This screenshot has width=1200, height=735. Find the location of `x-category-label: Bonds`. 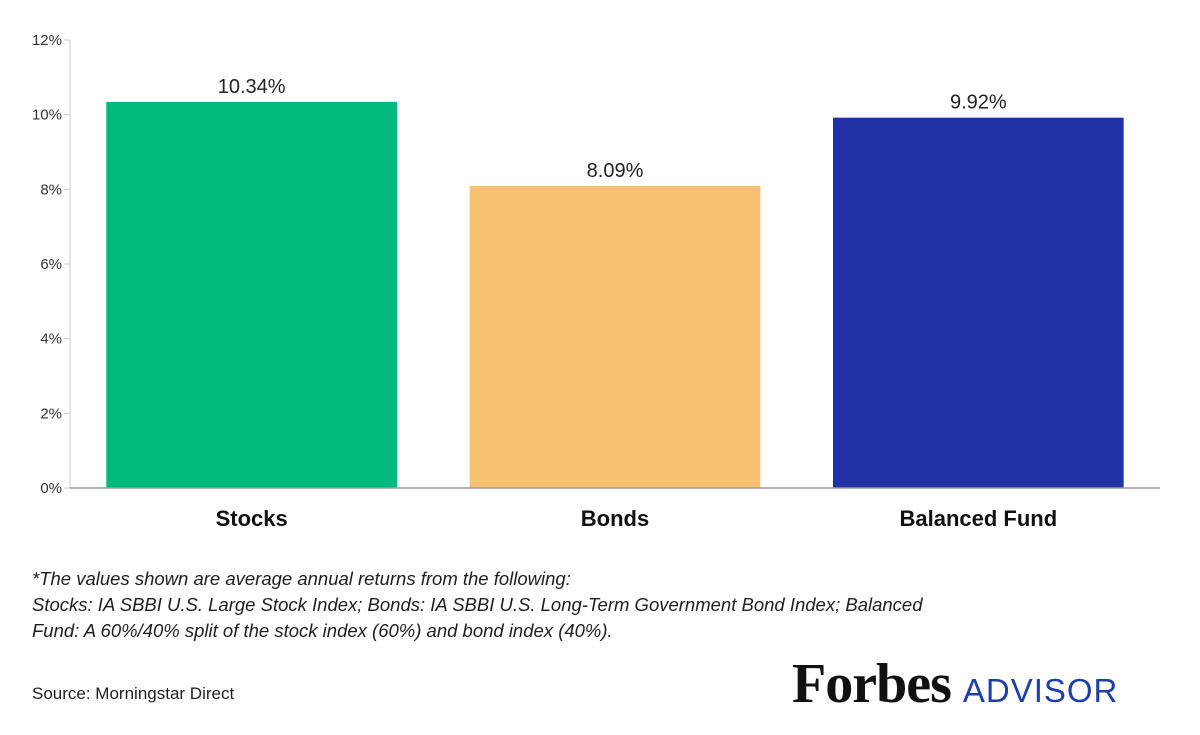

x-category-label: Bonds is located at coordinates (615, 518).